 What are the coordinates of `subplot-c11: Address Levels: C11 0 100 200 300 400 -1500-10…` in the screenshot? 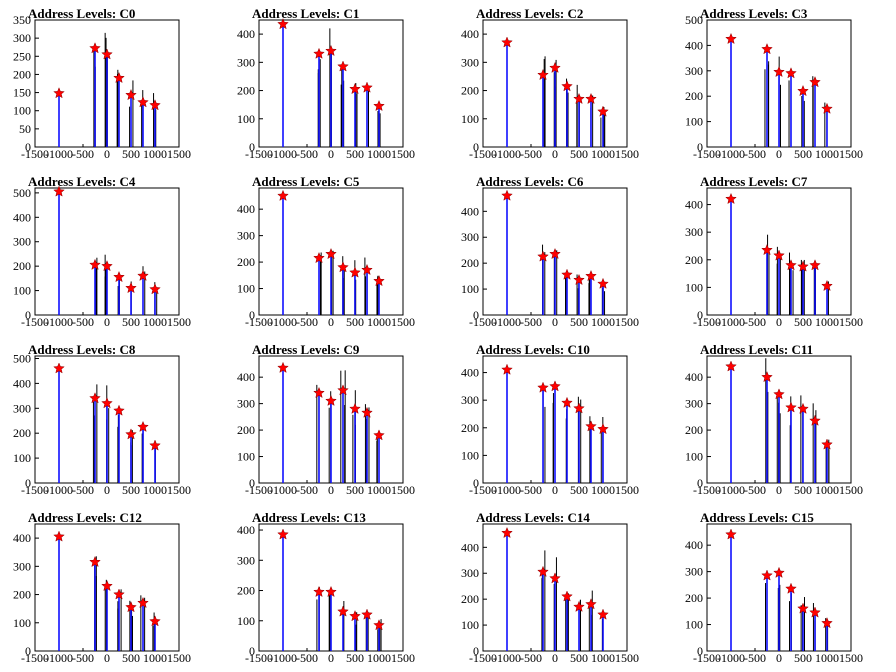 It's located at (774, 419).